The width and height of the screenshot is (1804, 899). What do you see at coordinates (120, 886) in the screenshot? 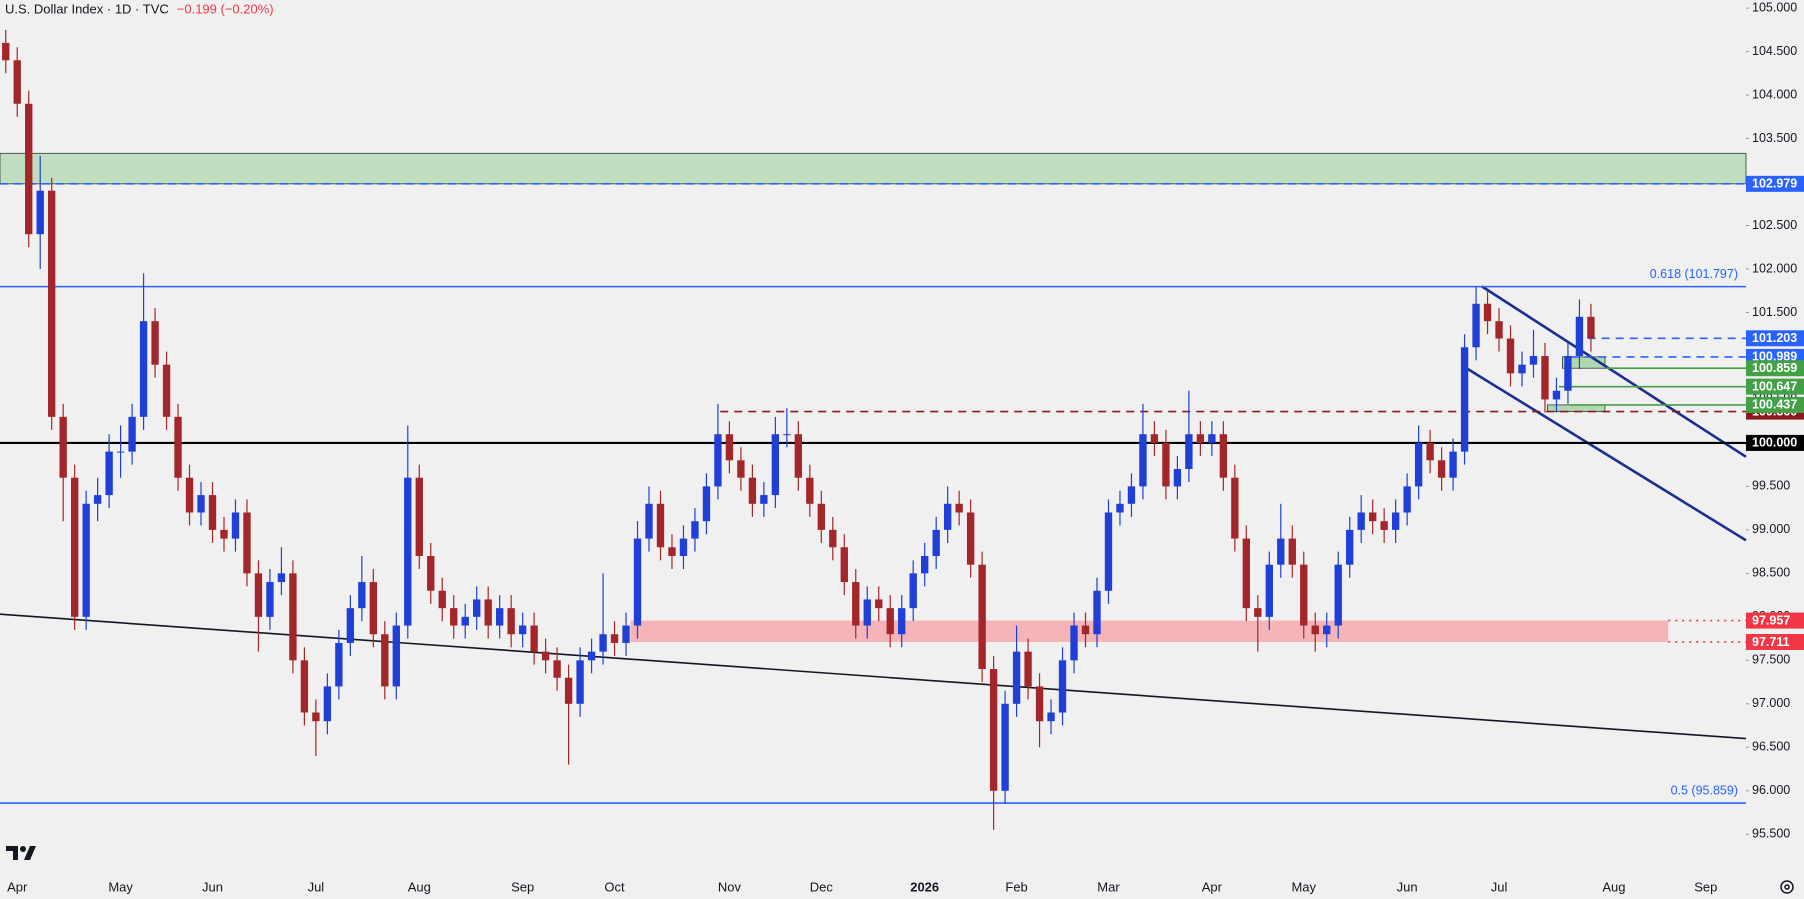
I see `x-tick-label: May` at bounding box center [120, 886].